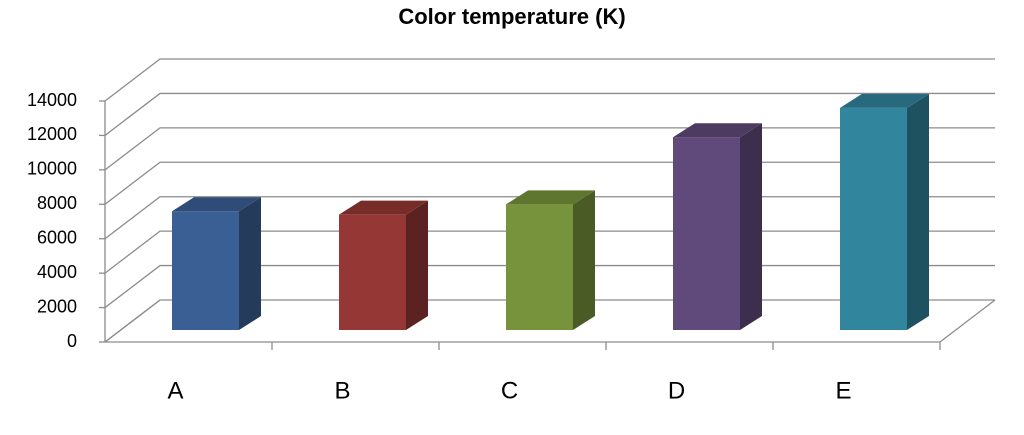  What do you see at coordinates (175, 390) in the screenshot?
I see `x-tick-label: A` at bounding box center [175, 390].